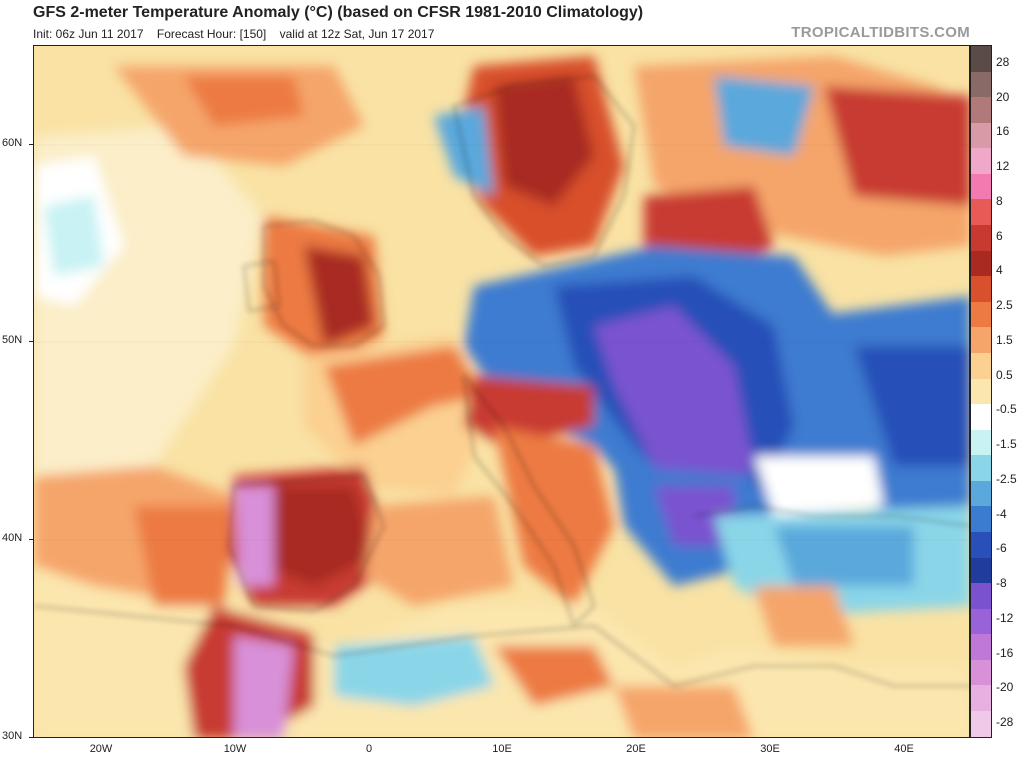 The width and height of the screenshot is (1024, 757). What do you see at coordinates (1003, 131) in the screenshot?
I see `colorbar-label: 16` at bounding box center [1003, 131].